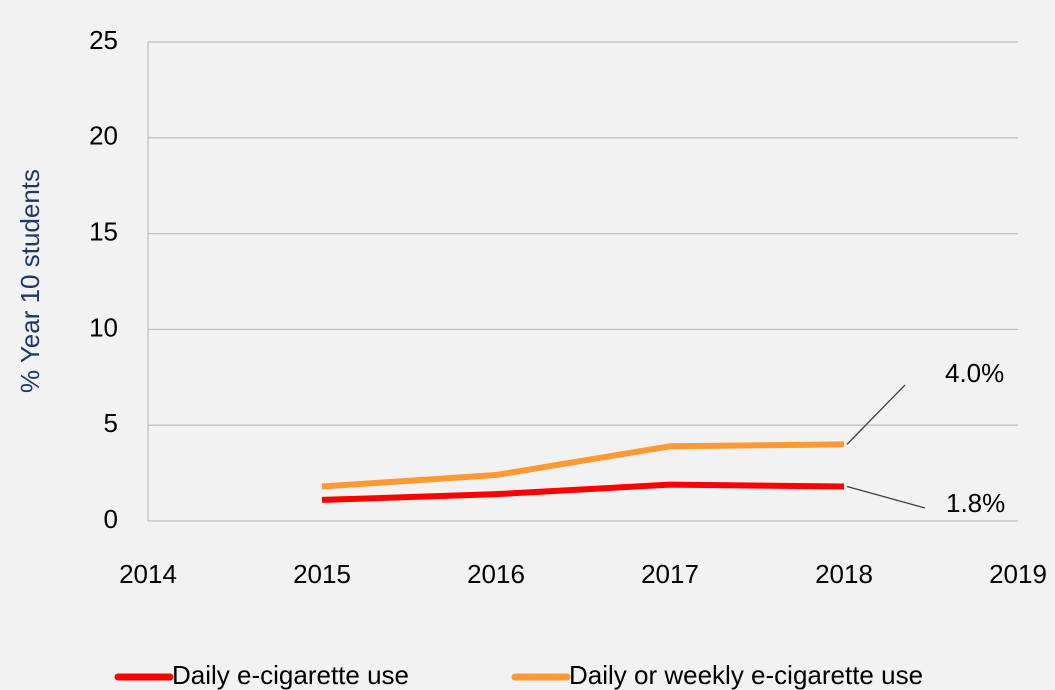 The width and height of the screenshot is (1055, 690). I want to click on y-tick-label: 20, so click(103, 136).